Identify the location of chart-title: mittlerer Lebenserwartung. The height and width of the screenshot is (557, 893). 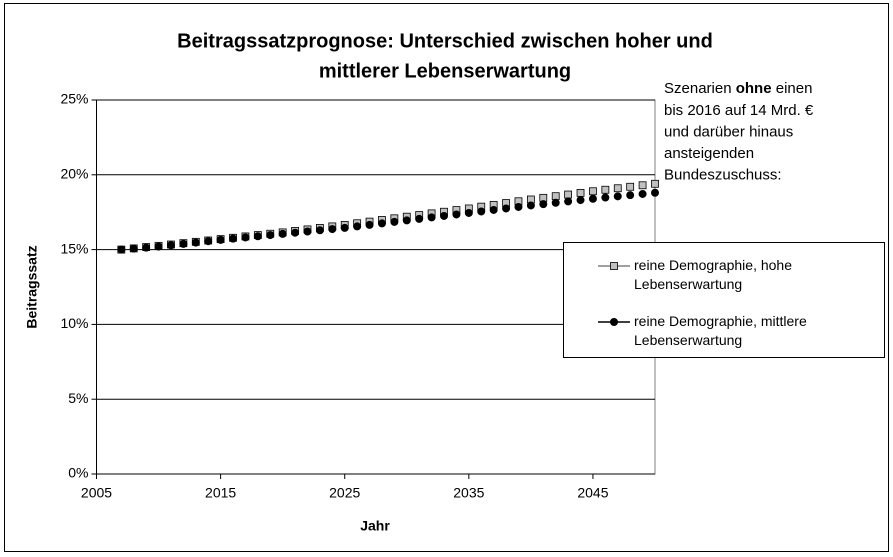
(445, 71).